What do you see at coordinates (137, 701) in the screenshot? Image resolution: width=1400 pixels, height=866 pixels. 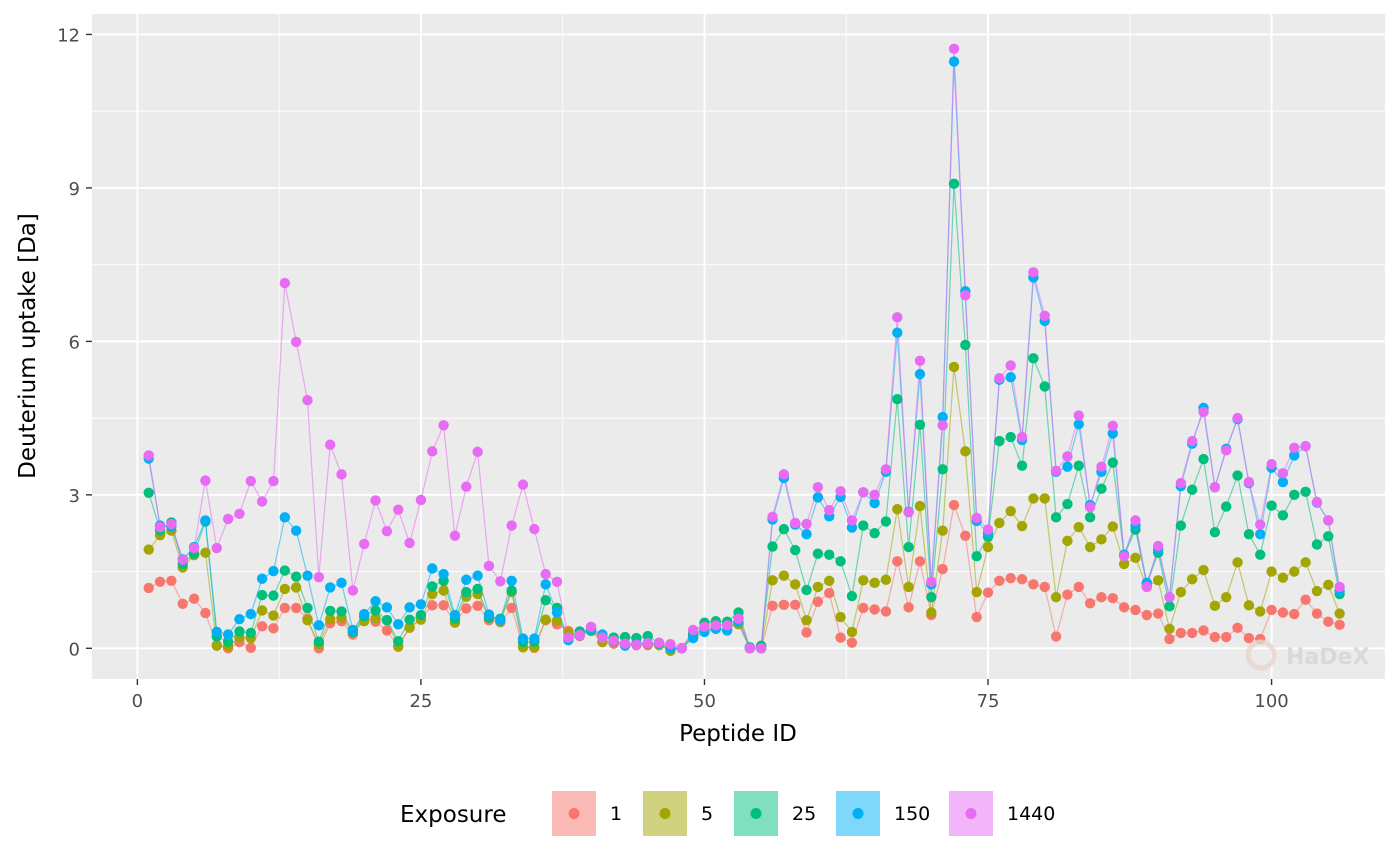 I see `x-tick-label: 0` at bounding box center [137, 701].